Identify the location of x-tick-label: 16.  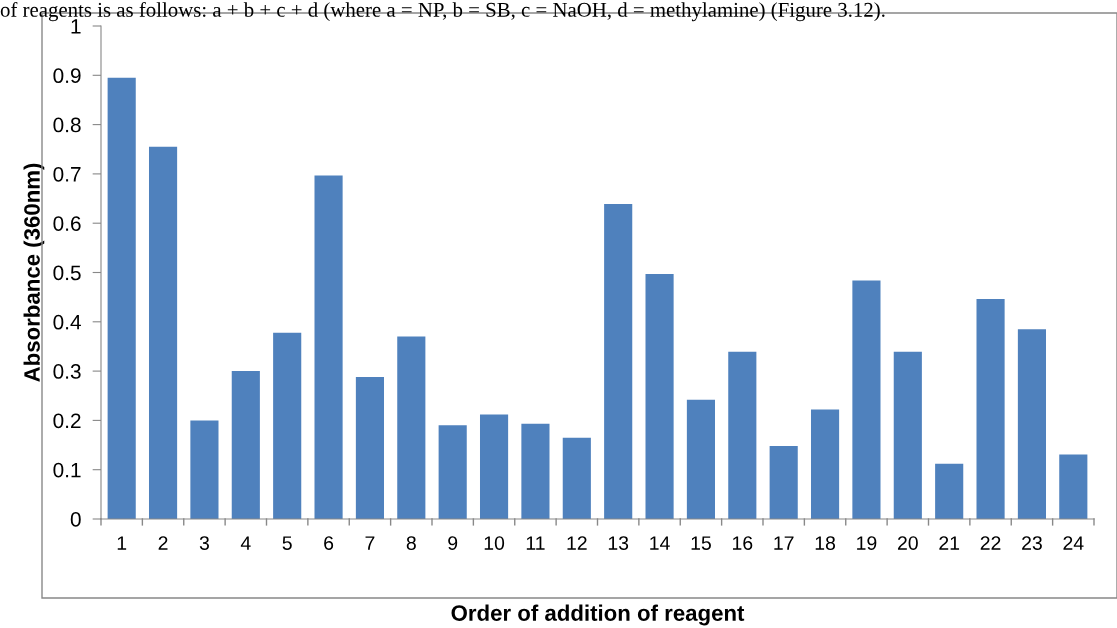
(742, 543).